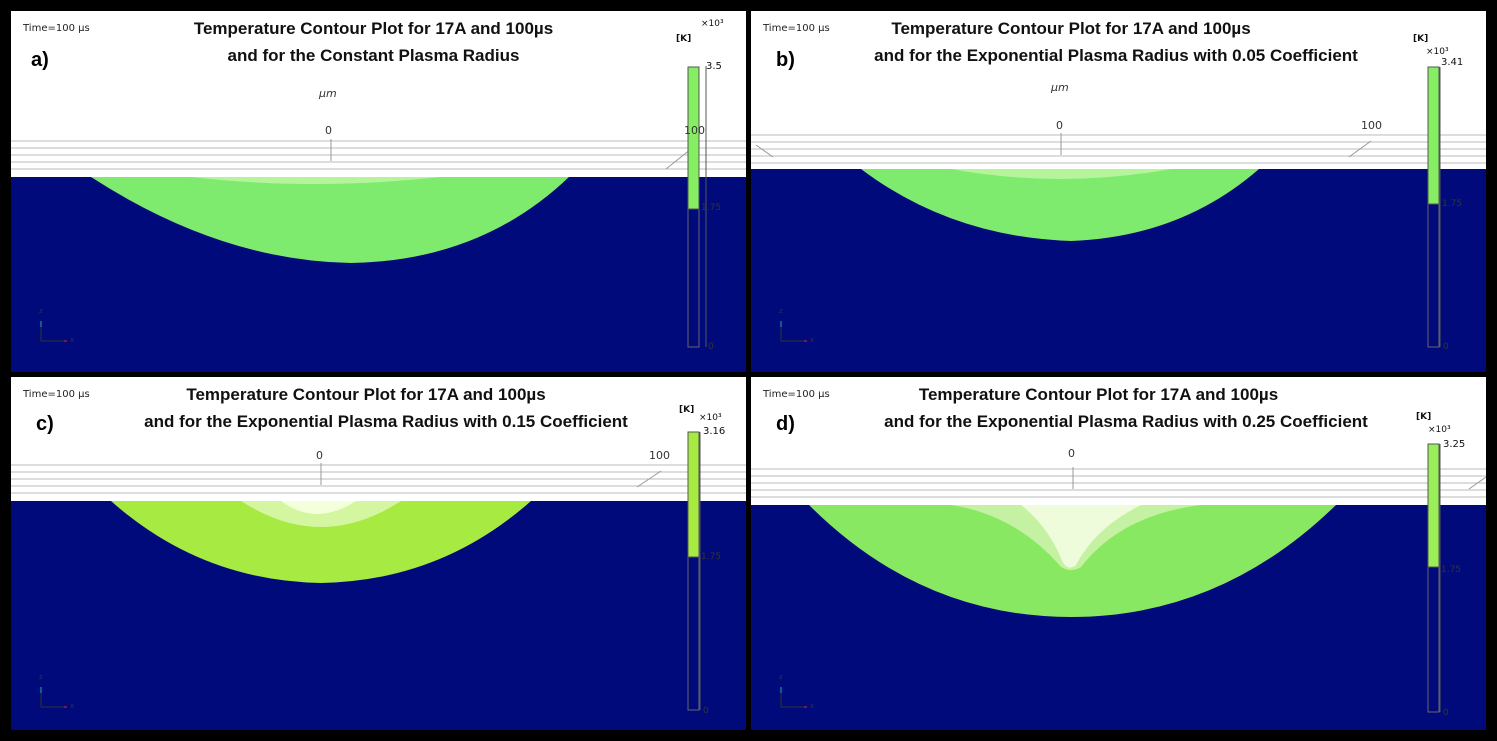 This screenshot has height=741, width=1497. What do you see at coordinates (785, 60) in the screenshot?
I see `panel-letter: b)` at bounding box center [785, 60].